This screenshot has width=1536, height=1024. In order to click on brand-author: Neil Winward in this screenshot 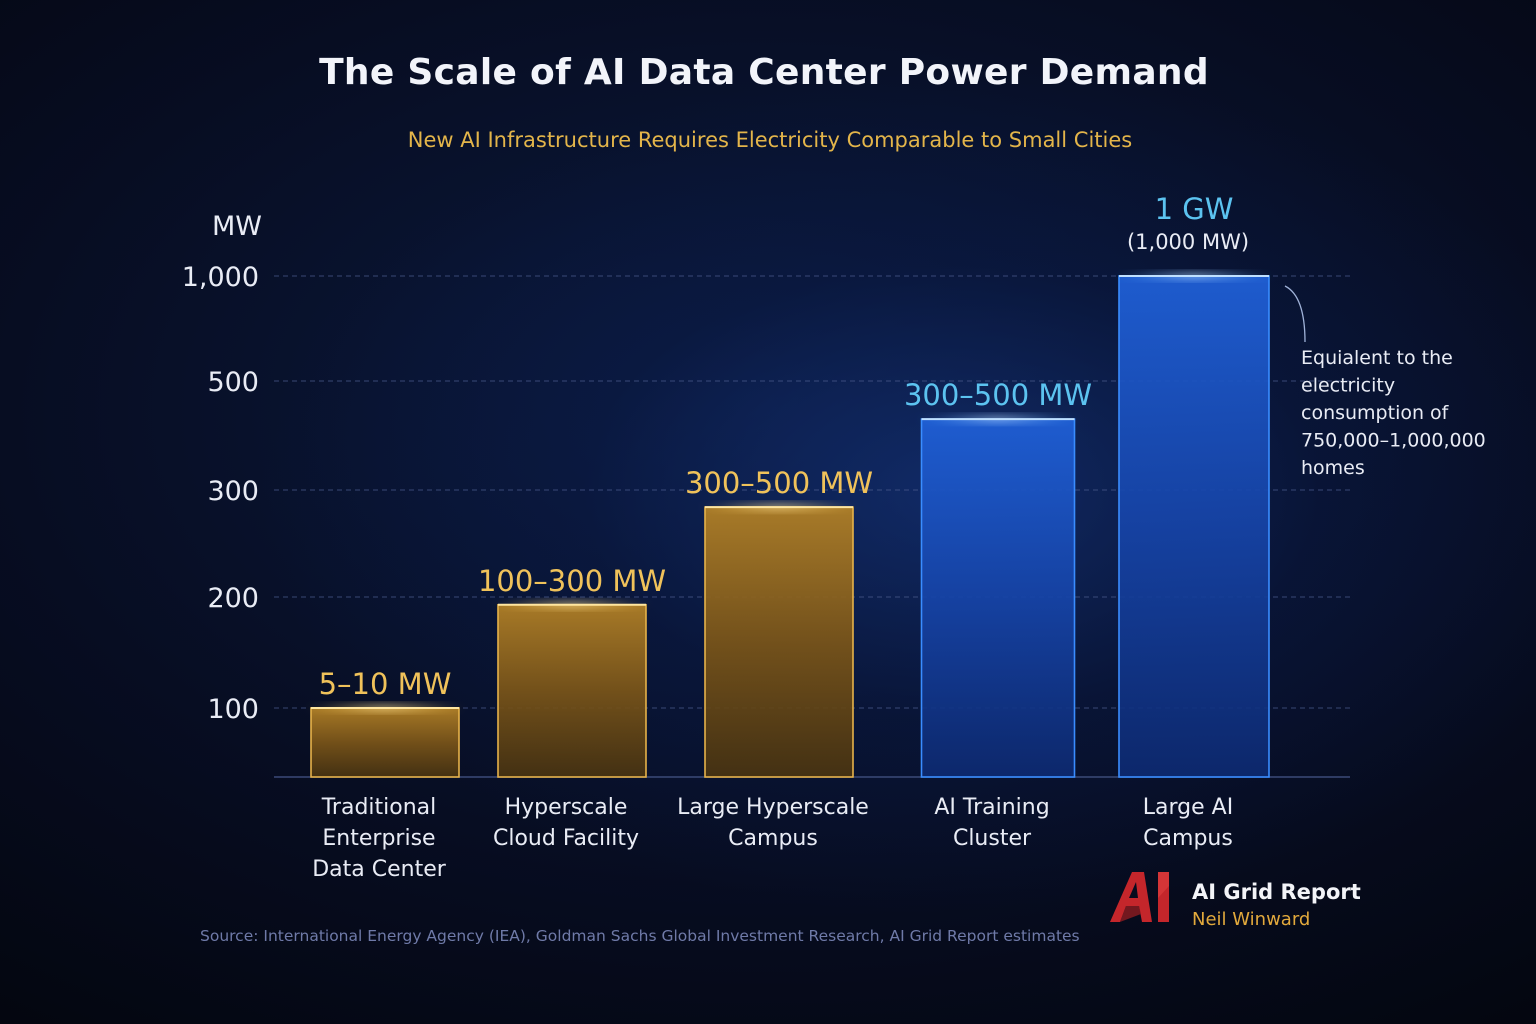, I will do `click(1251, 919)`.